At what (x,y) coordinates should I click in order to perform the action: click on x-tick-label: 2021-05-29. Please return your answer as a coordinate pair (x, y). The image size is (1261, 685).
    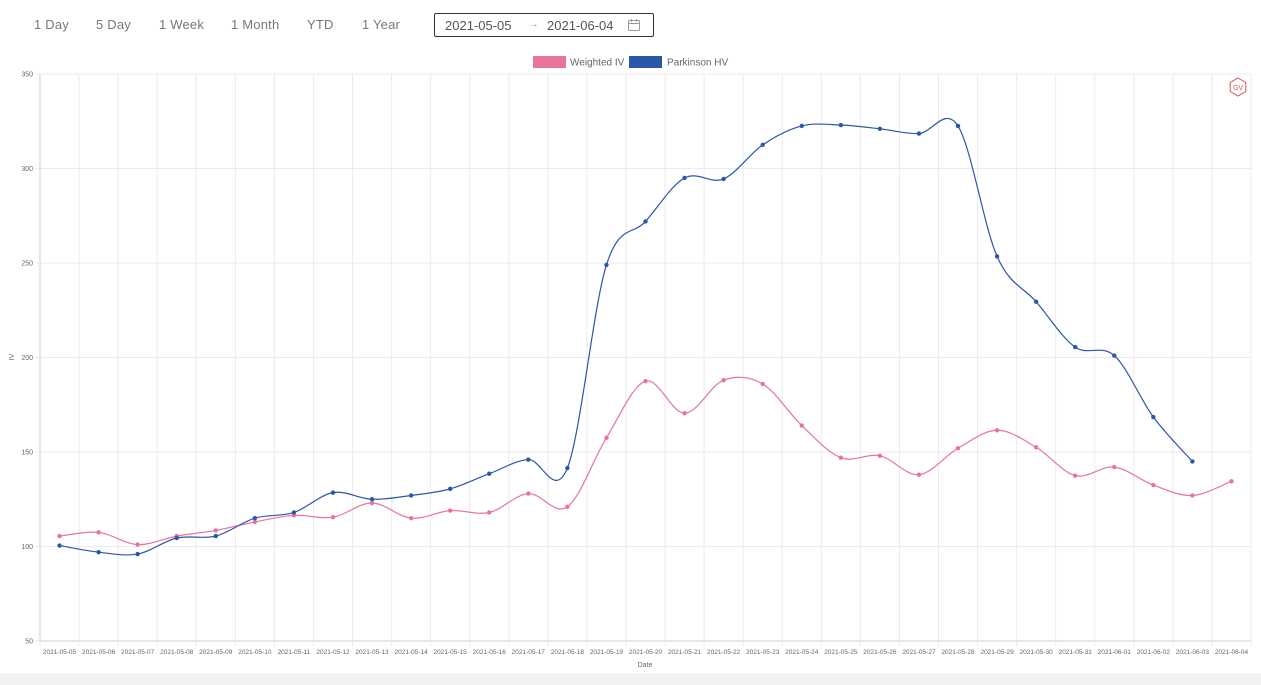
    Looking at the image, I should click on (997, 652).